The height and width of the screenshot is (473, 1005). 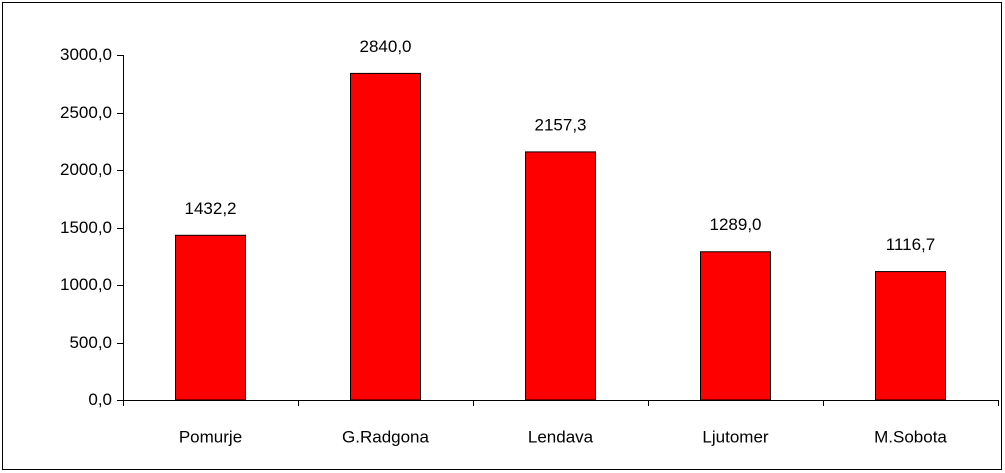 What do you see at coordinates (385, 436) in the screenshot?
I see `x-tick-label: G.Radgona` at bounding box center [385, 436].